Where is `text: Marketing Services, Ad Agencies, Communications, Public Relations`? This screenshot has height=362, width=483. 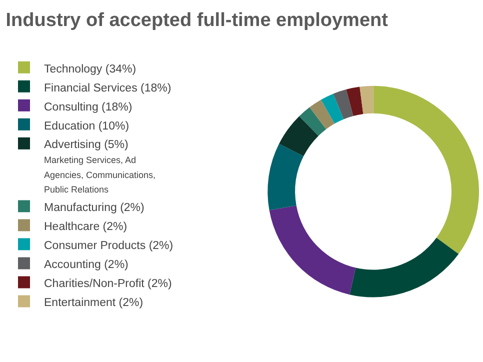 text: Marketing Services, Ad Agencies, Communications, Public Relations is located at coordinates (100, 174).